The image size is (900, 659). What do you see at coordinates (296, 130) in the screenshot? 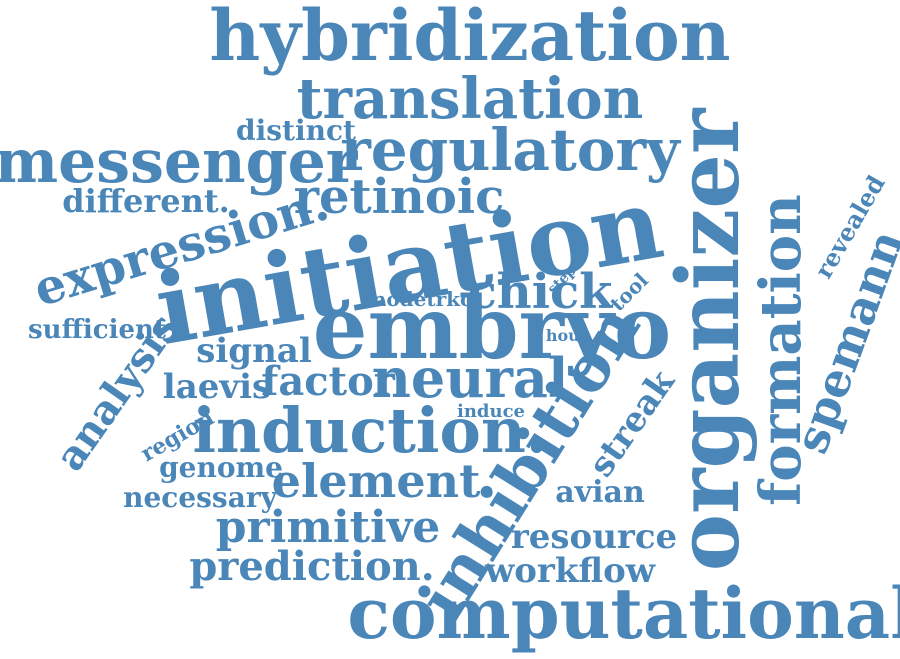
I see `word-distinct: distinct` at bounding box center [296, 130].